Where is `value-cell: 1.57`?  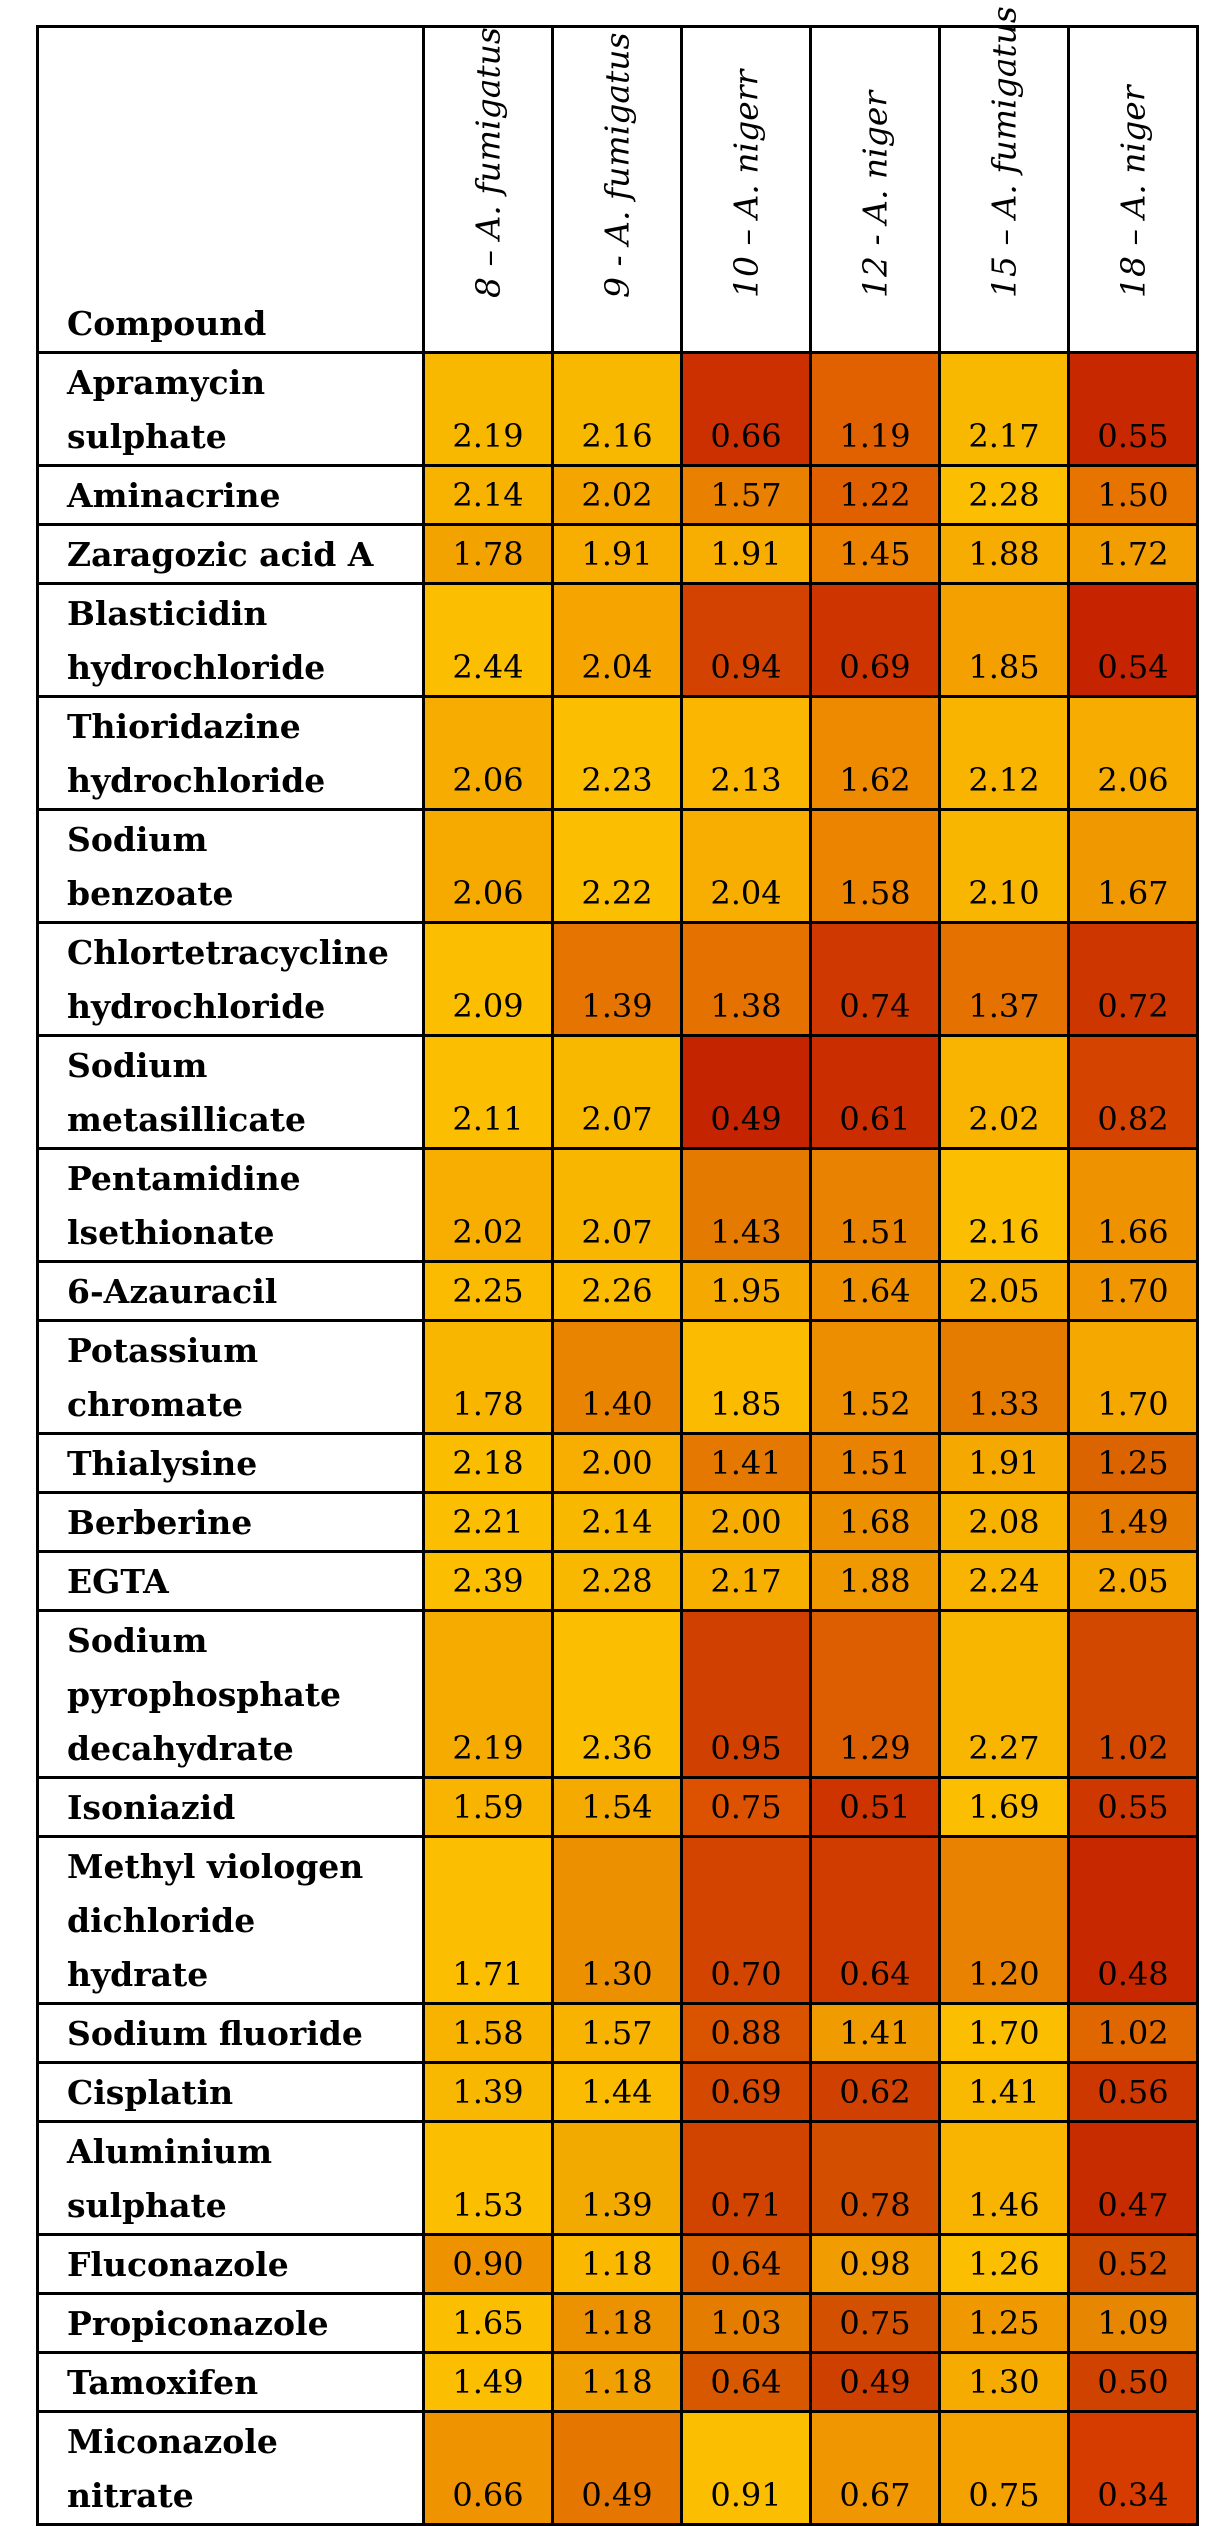 value-cell: 1.57 is located at coordinates (617, 2033).